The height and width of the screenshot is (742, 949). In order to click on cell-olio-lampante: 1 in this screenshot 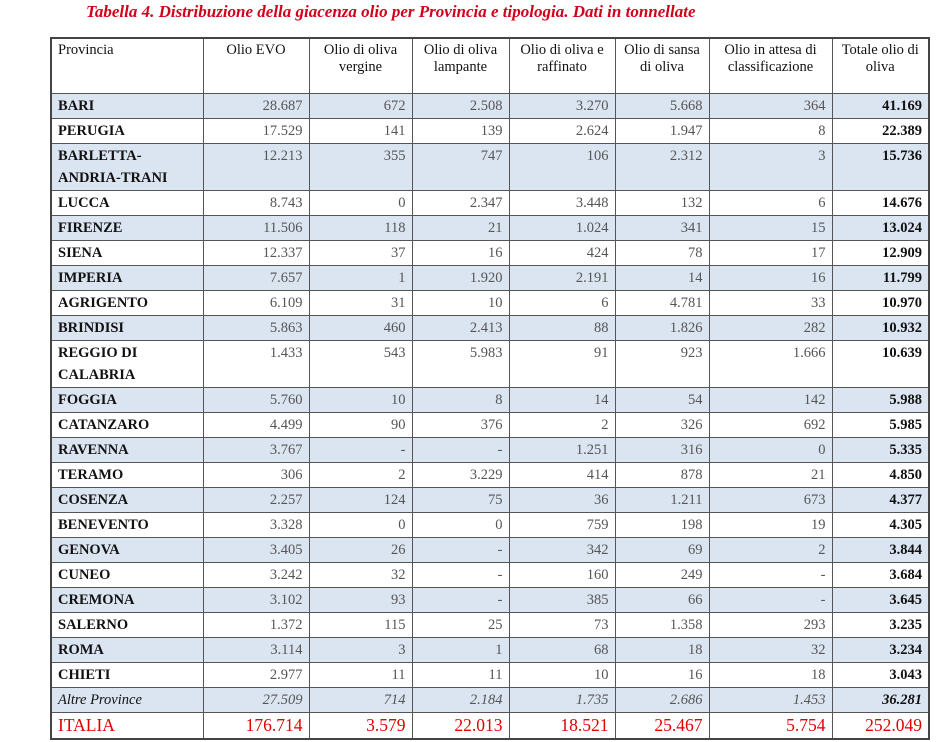, I will do `click(460, 650)`.